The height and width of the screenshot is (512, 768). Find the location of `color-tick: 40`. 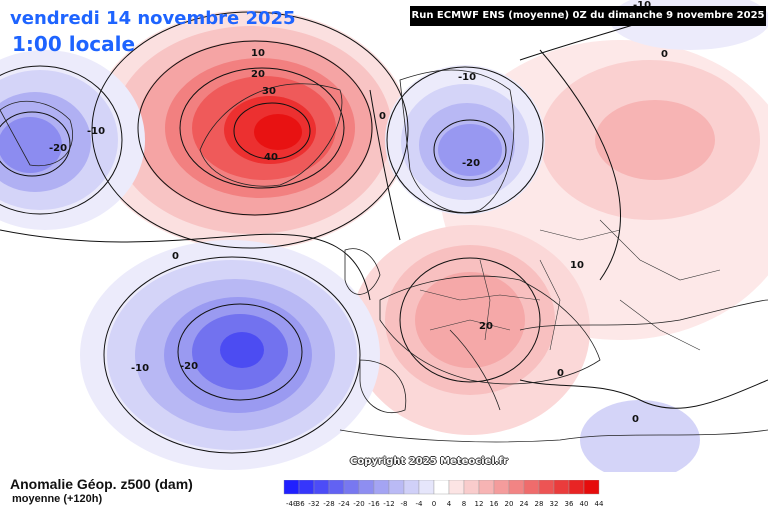

color-tick: 40 is located at coordinates (584, 504).